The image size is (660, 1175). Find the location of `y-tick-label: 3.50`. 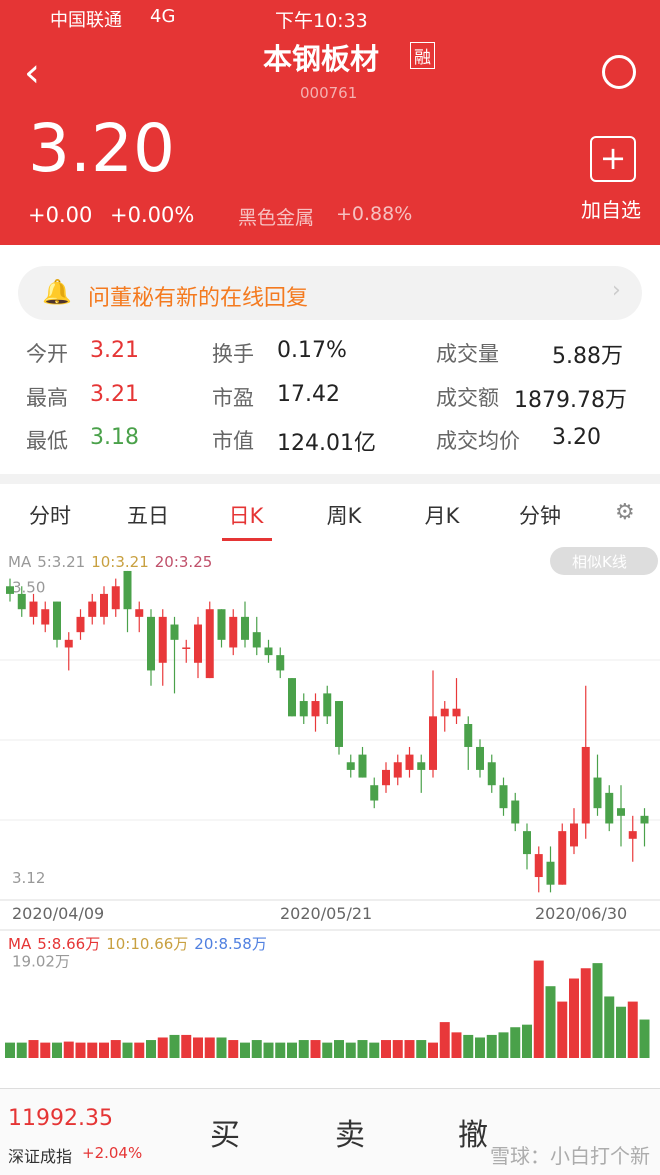

y-tick-label: 3.50 is located at coordinates (28, 587).